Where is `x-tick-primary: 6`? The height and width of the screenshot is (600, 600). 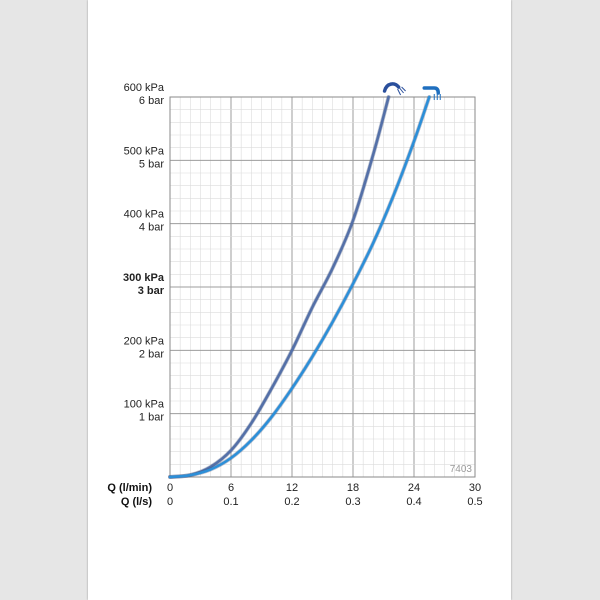
x-tick-primary: 6 is located at coordinates (231, 488).